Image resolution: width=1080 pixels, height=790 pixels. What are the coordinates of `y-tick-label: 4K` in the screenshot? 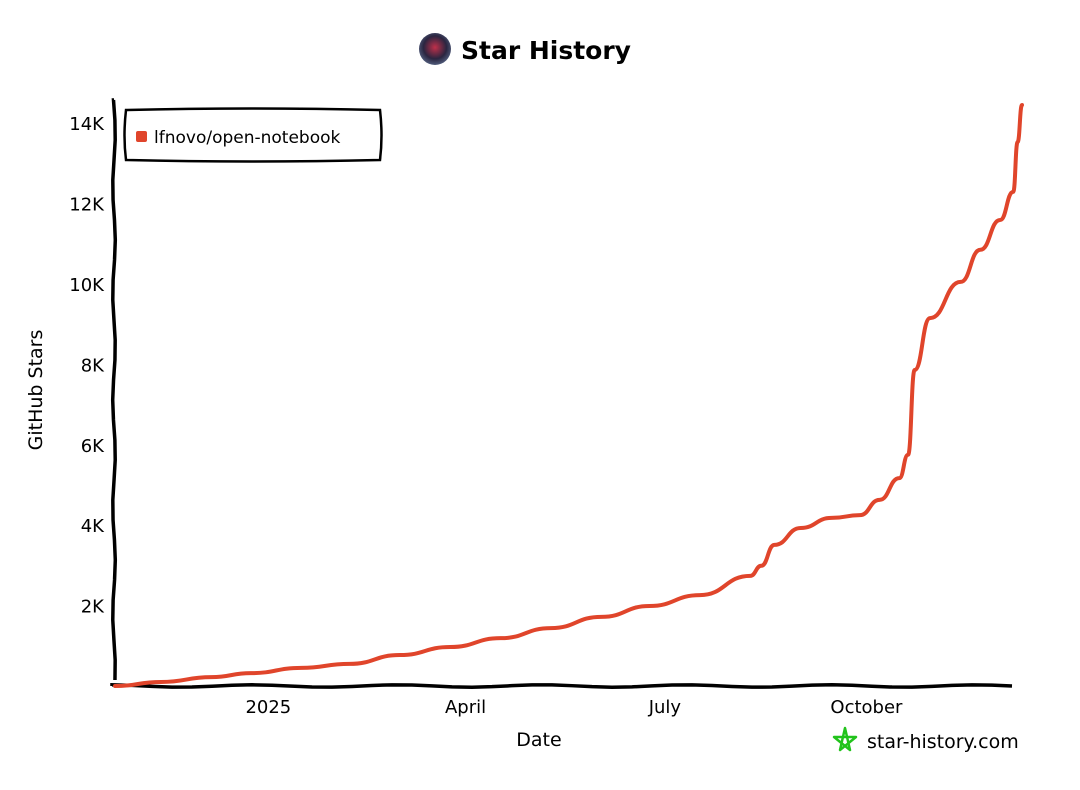 It's located at (93, 526).